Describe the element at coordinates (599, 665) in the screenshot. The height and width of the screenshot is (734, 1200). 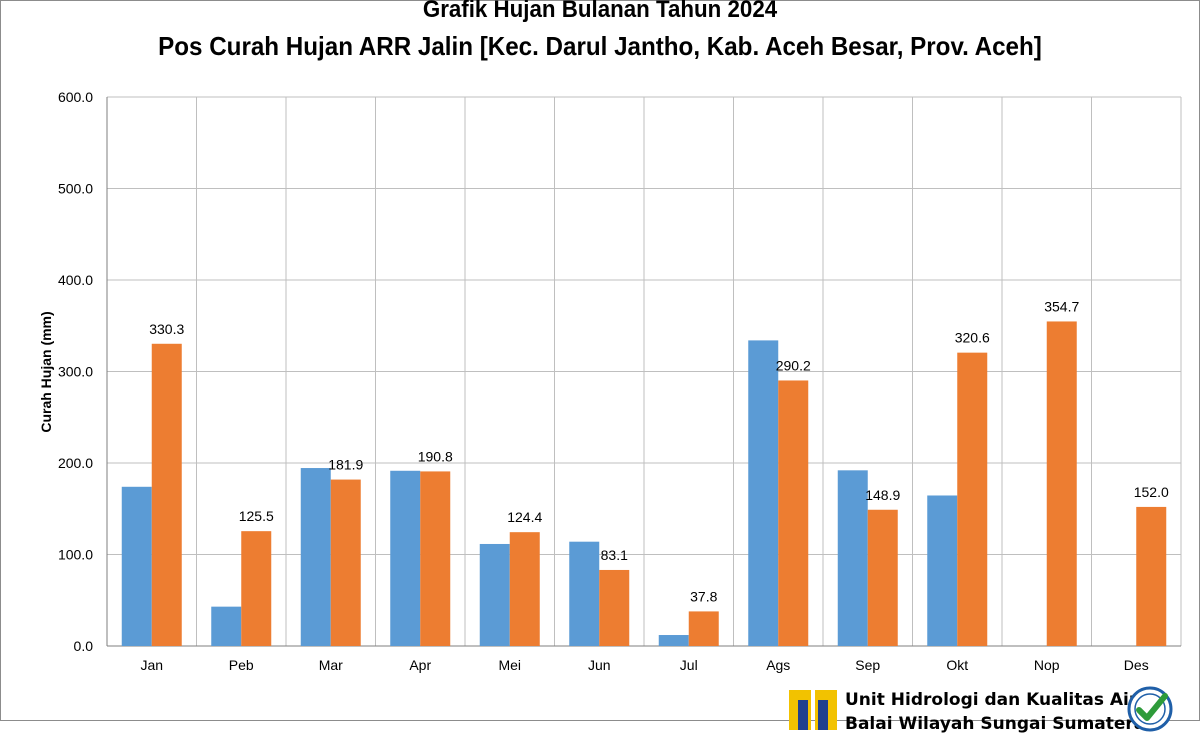
I see `x-tick-label: Jun` at that location.